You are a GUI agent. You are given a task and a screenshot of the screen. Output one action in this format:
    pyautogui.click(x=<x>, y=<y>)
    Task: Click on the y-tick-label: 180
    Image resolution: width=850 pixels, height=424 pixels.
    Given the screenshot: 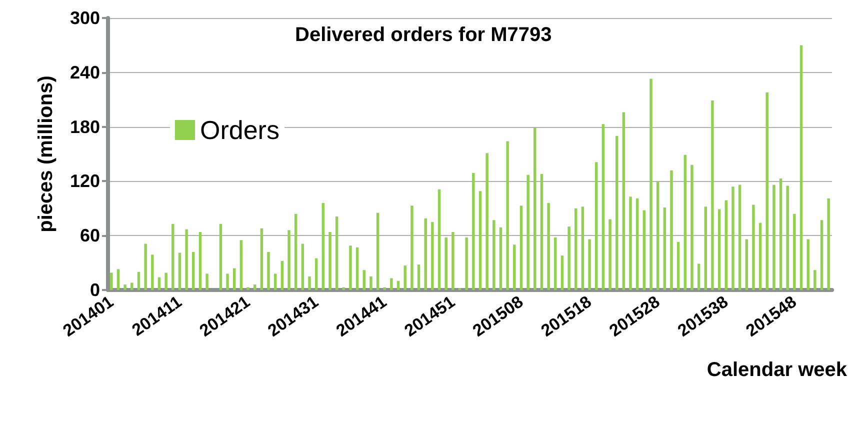 What is the action you would take?
    pyautogui.click(x=85, y=126)
    